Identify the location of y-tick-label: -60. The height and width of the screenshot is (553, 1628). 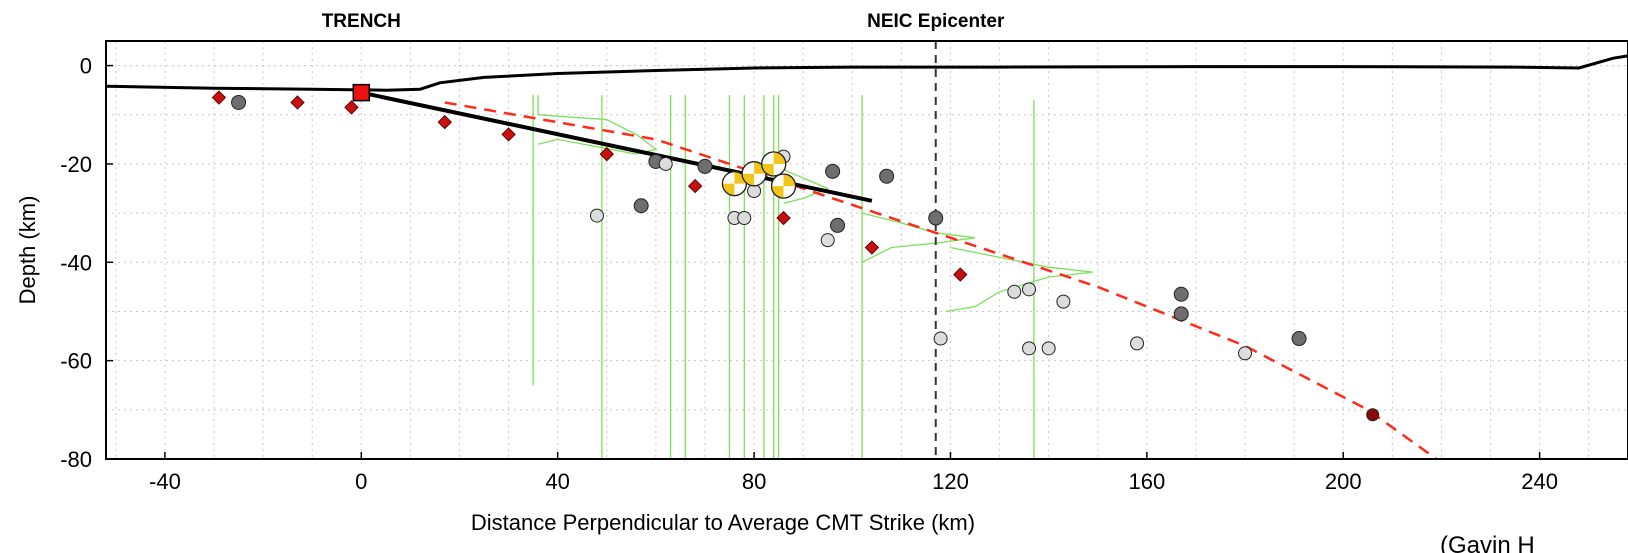
(76, 361).